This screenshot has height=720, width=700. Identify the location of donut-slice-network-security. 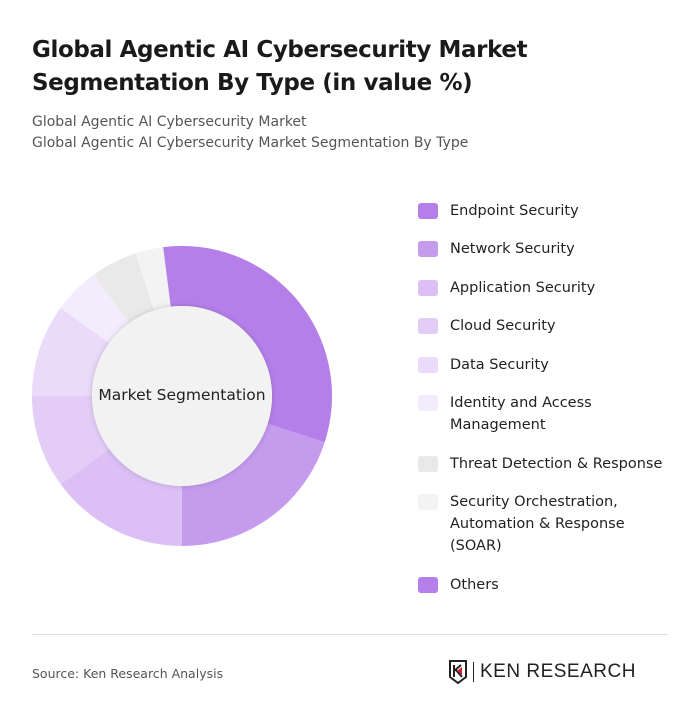
(253, 484).